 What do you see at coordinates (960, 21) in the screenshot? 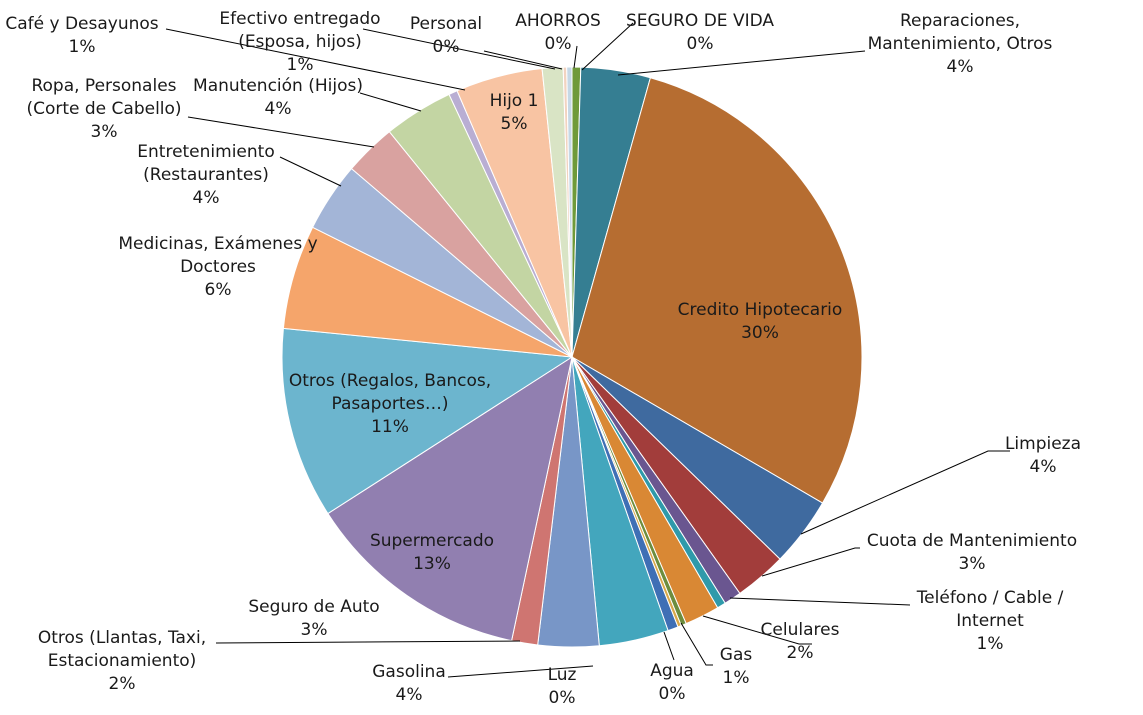
I see `slice-label-line: Reparaciones,` at bounding box center [960, 21].